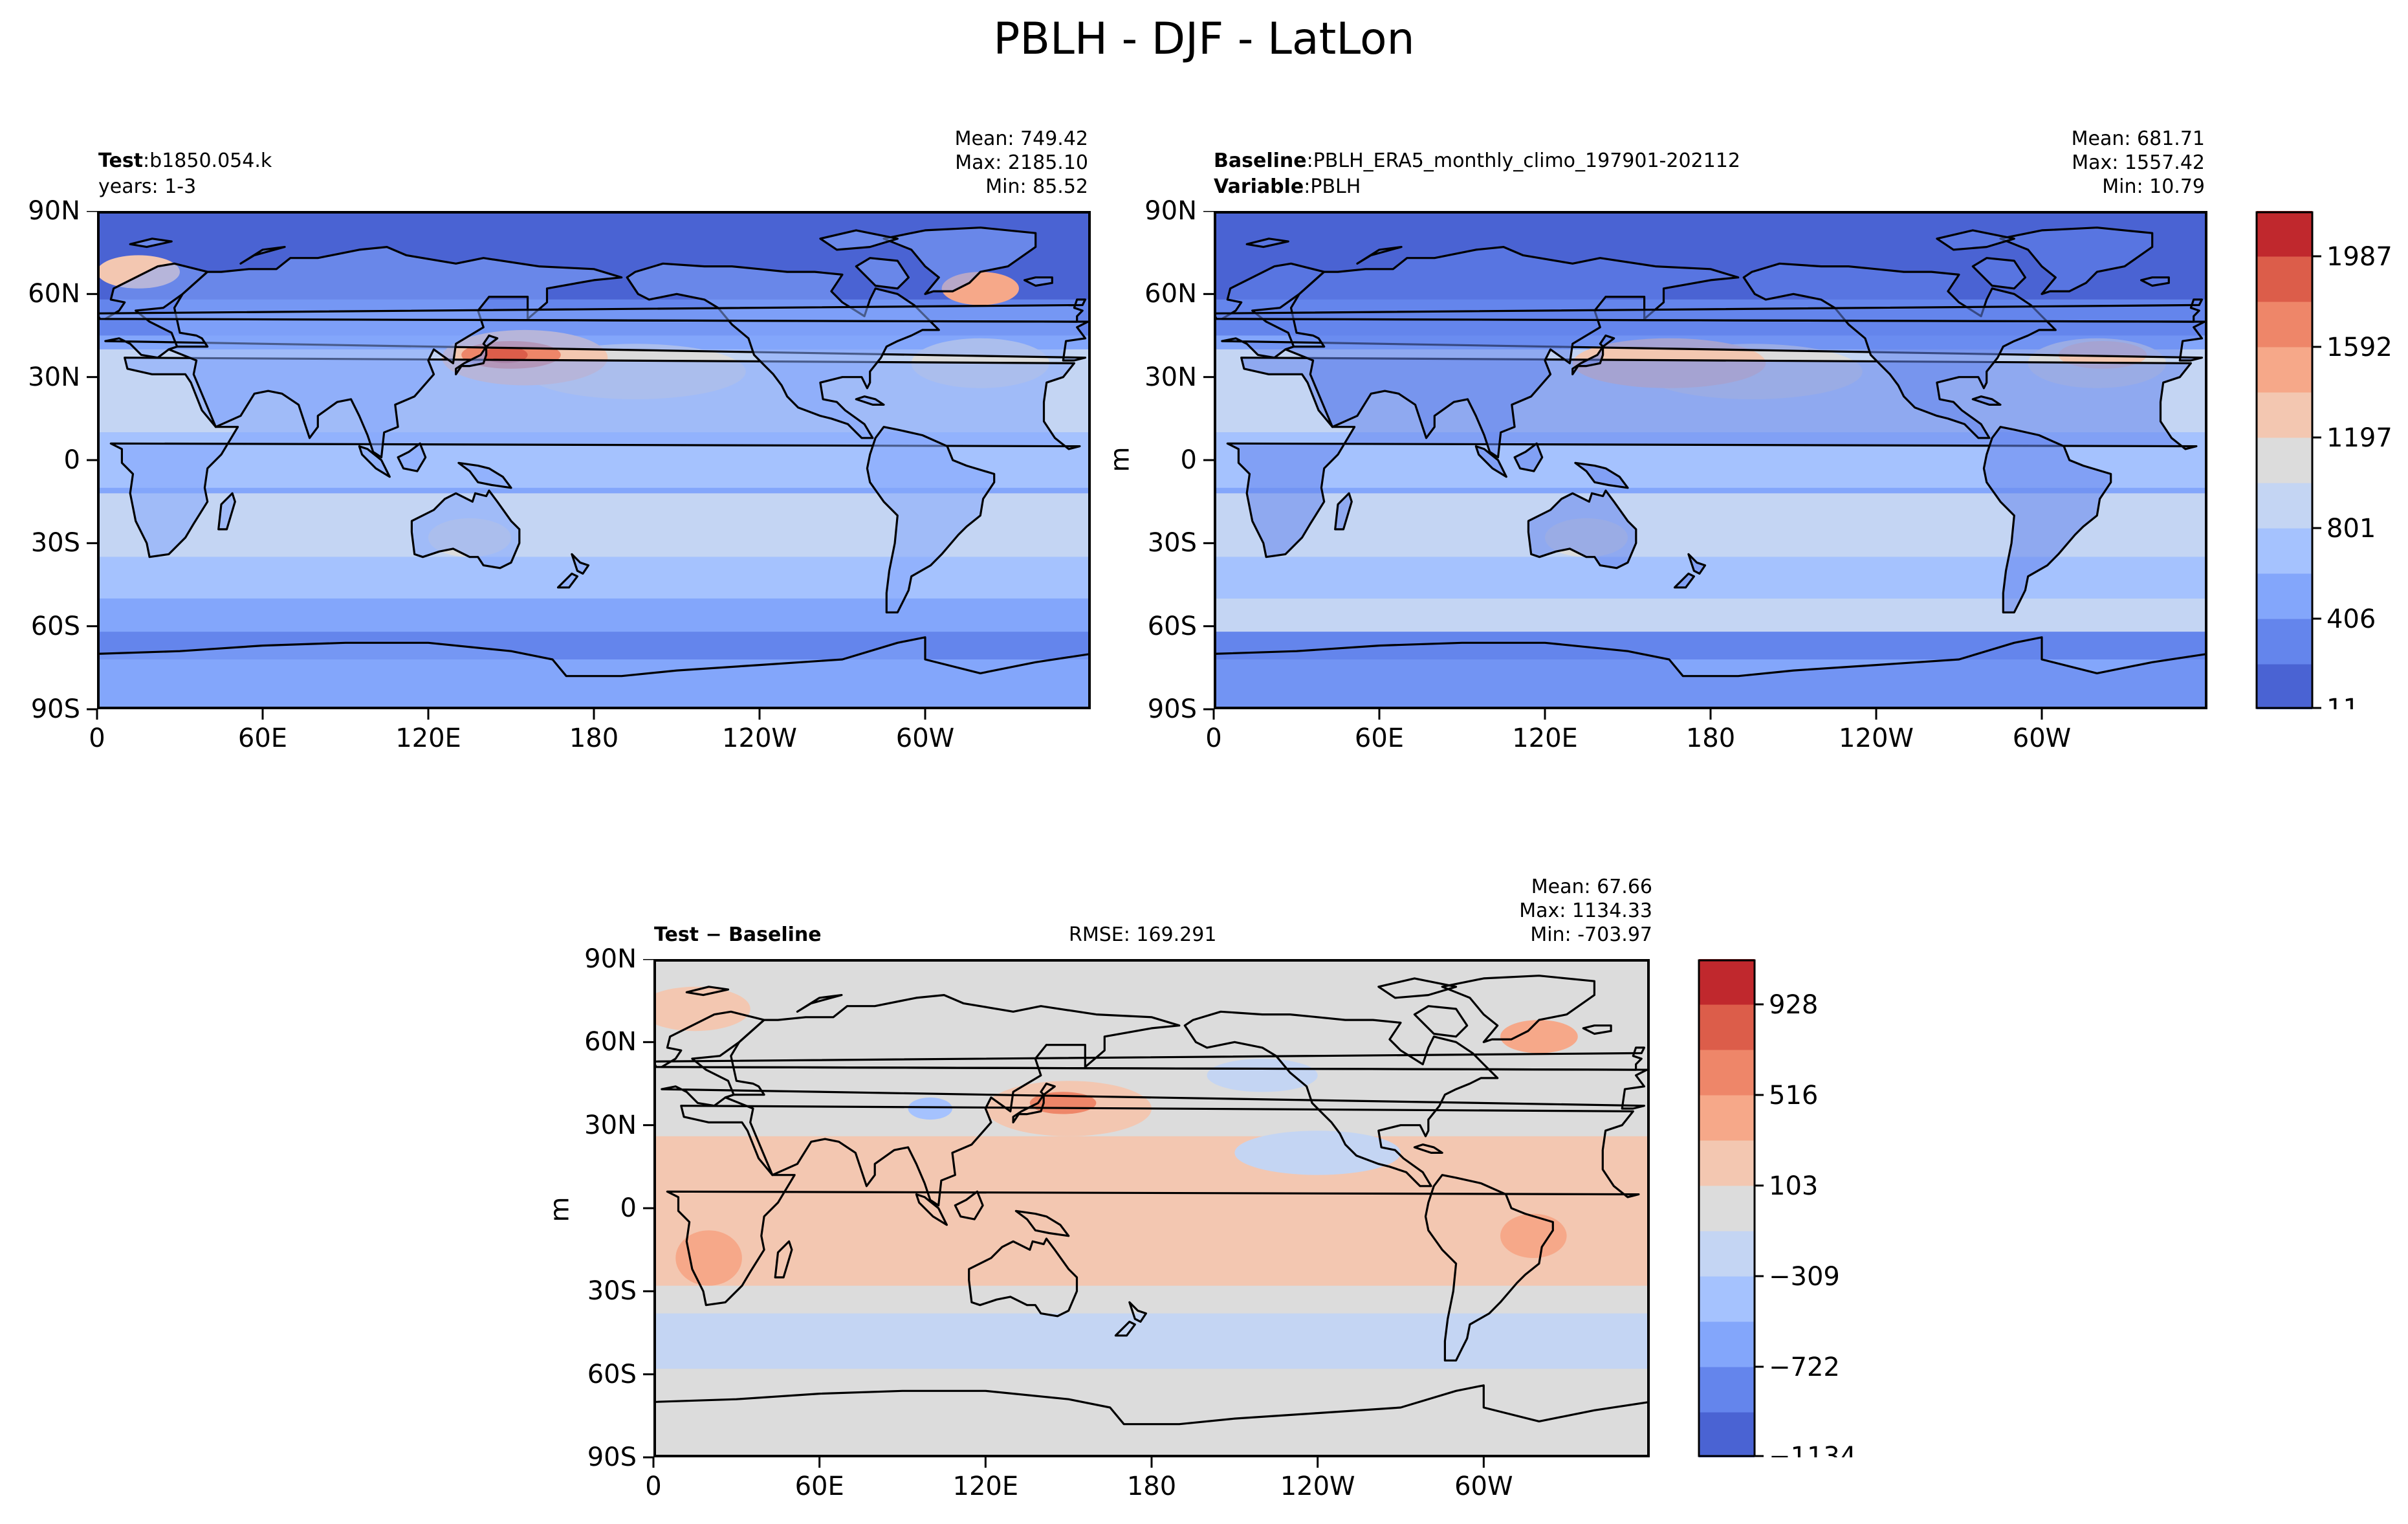  I want to click on tibet-negative, so click(930, 1108).